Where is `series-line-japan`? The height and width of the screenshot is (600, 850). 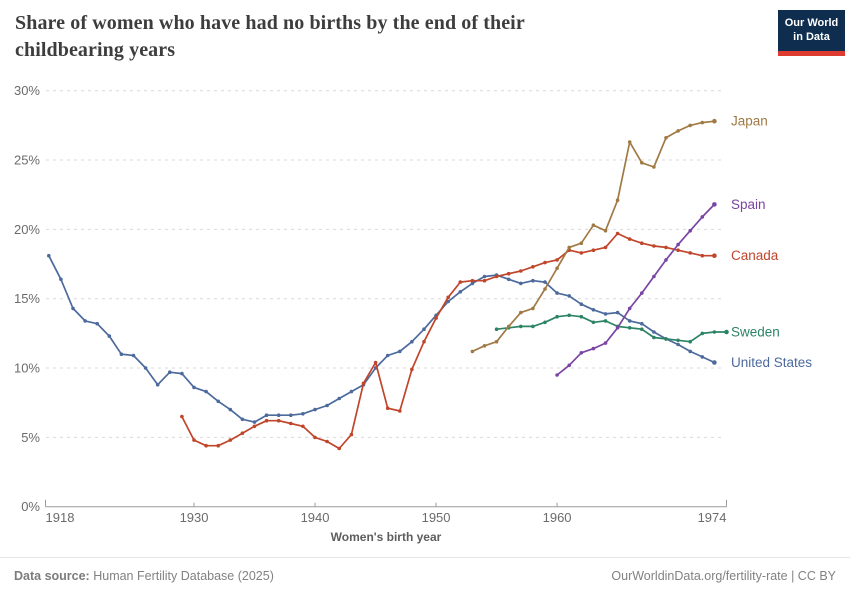
series-line-japan is located at coordinates (593, 236).